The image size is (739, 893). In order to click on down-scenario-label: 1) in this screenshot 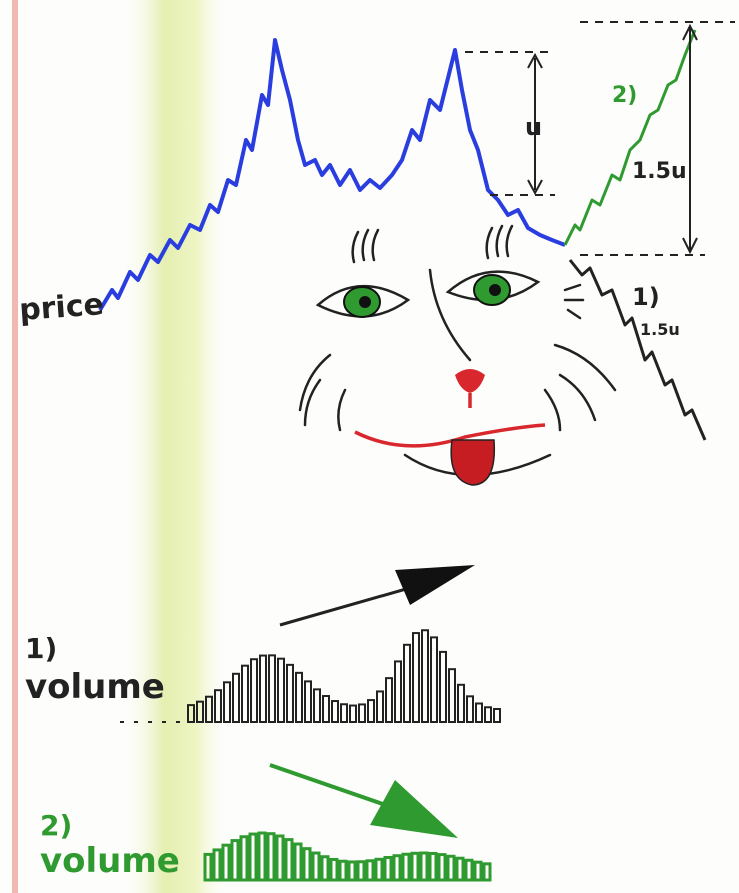, I will do `click(646, 297)`.